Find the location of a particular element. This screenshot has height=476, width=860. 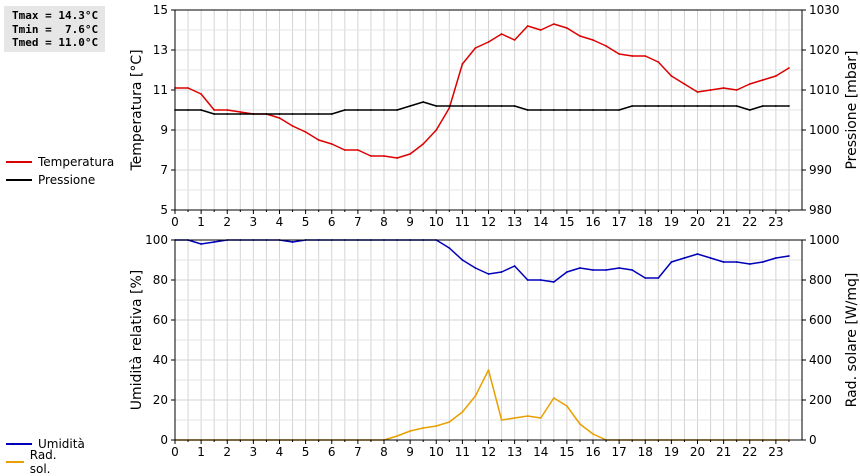

x-tick-label: 6 is located at coordinates (332, 452).